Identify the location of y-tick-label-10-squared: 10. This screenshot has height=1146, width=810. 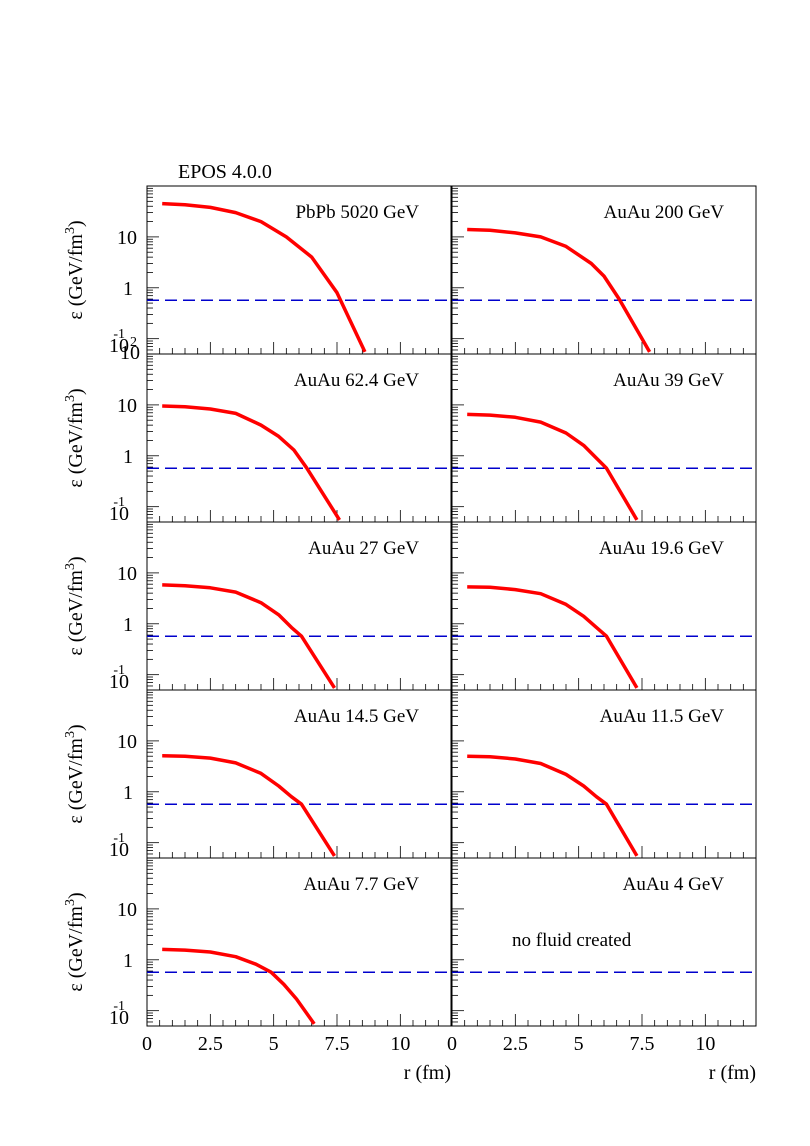
(130, 353).